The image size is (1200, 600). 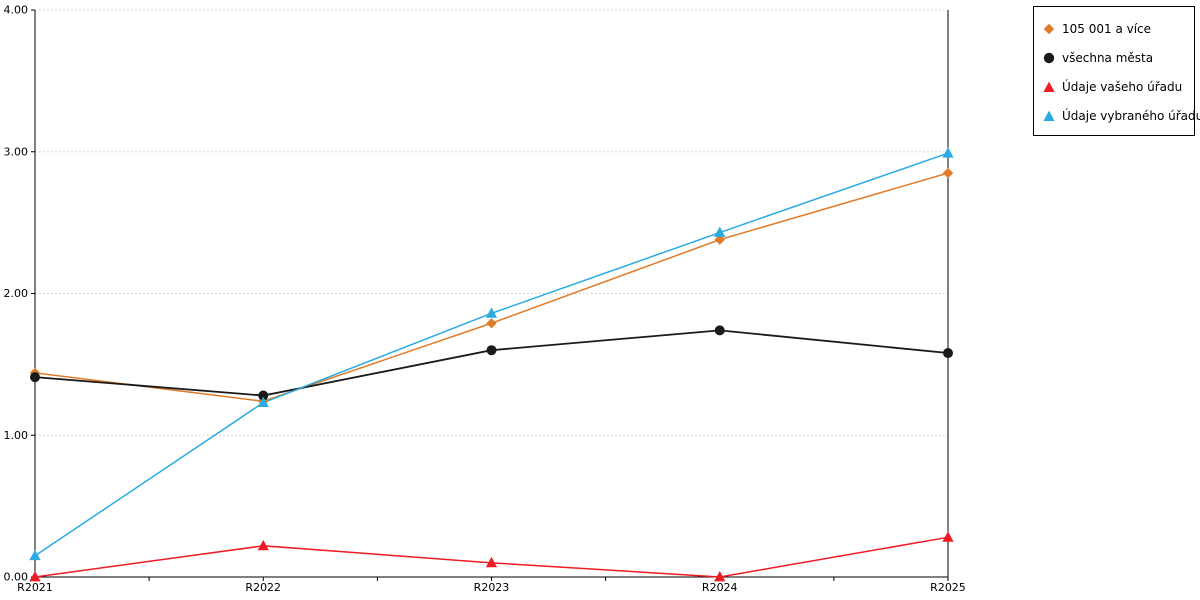 What do you see at coordinates (16, 435) in the screenshot?
I see `y-tick-label: 1.00` at bounding box center [16, 435].